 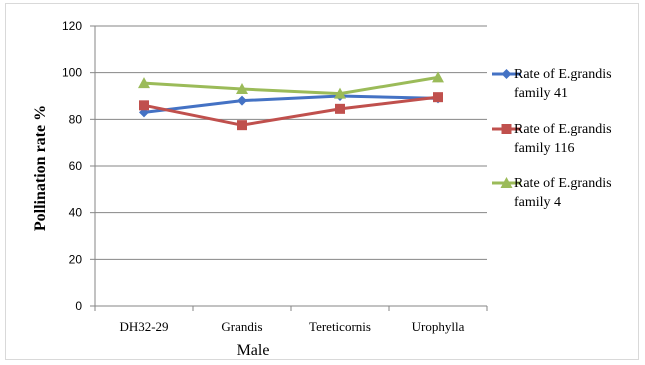 I want to click on y-tick-labels: 0 20 40 60 80 100 120, so click(x=72, y=166).